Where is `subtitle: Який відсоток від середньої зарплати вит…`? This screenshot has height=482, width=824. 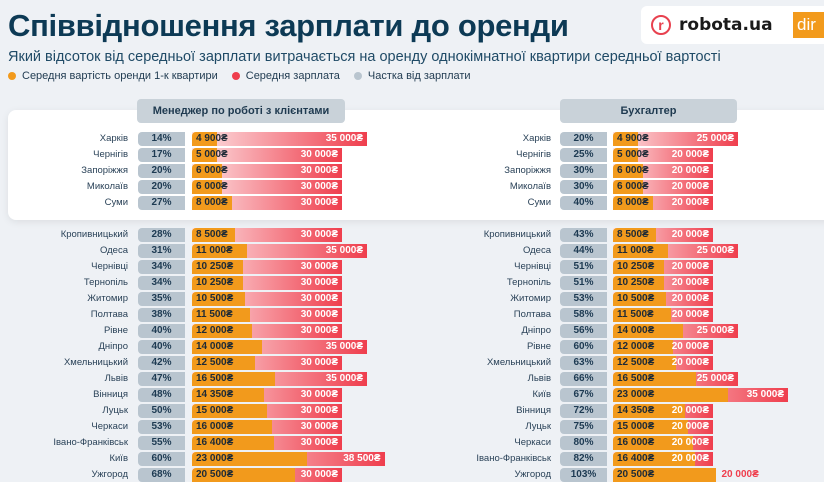 subtitle: Який відсоток від середньої зарплати вит… is located at coordinates (364, 57).